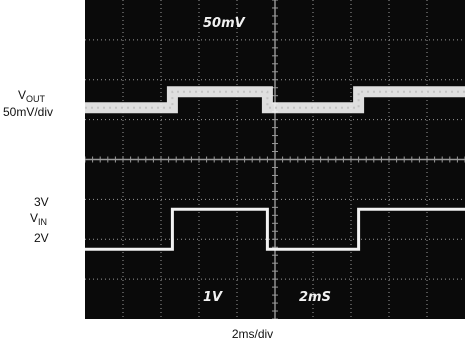  Describe the element at coordinates (36, 99) in the screenshot. I see `vout-label-sub: OUT` at that location.